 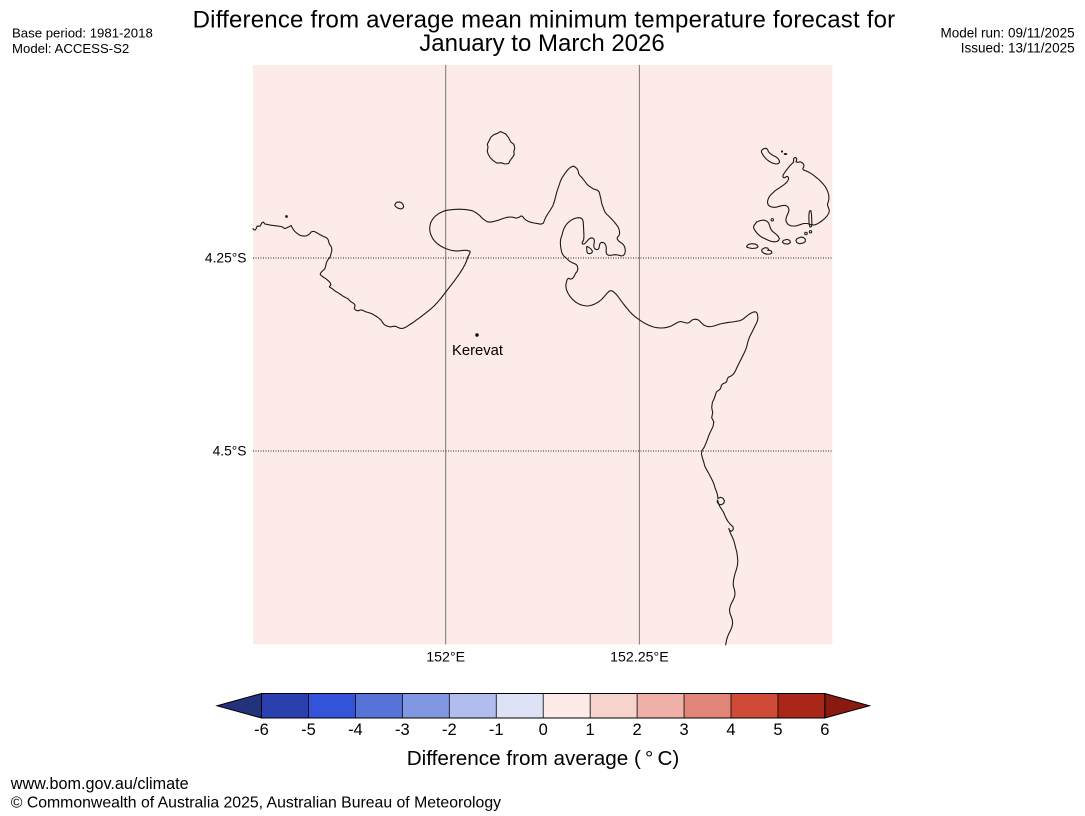 What do you see at coordinates (1007, 32) in the screenshot?
I see `svg-text: Model run: 09/11/2025` at bounding box center [1007, 32].